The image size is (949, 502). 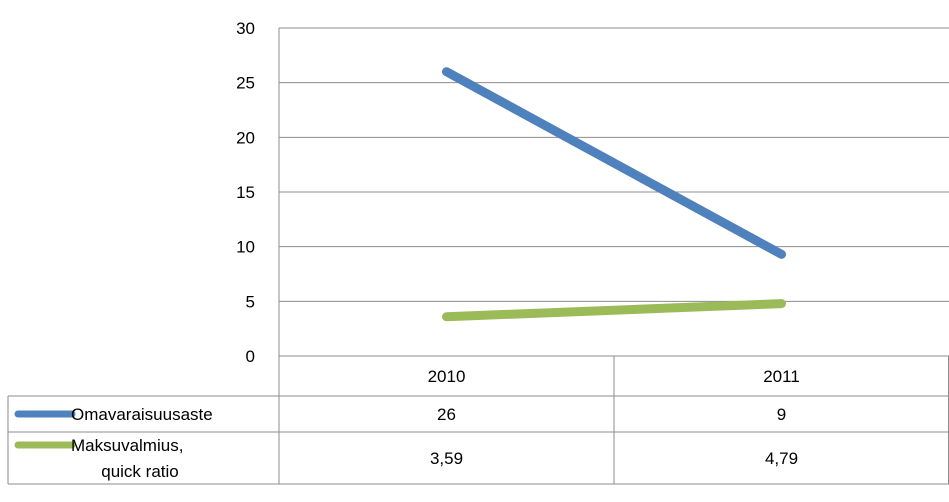 I want to click on y-tick-label: 15, so click(x=245, y=192).